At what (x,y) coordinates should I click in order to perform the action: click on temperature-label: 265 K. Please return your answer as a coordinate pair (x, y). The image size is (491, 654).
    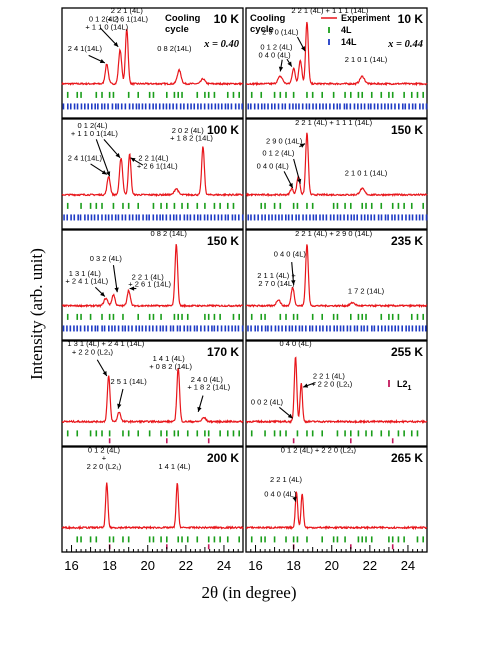
    Looking at the image, I should click on (407, 458).